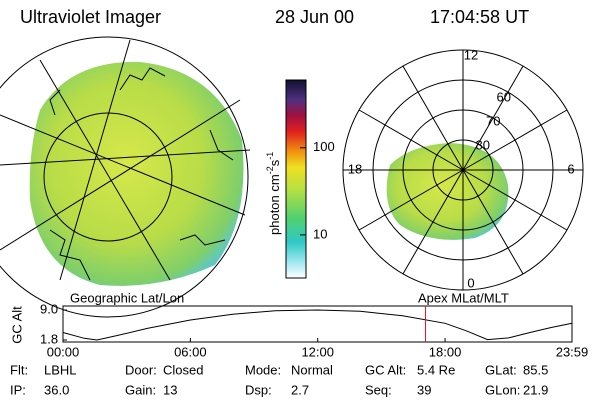  What do you see at coordinates (190, 351) in the screenshot?
I see `x-tick-label: 06:00` at bounding box center [190, 351].